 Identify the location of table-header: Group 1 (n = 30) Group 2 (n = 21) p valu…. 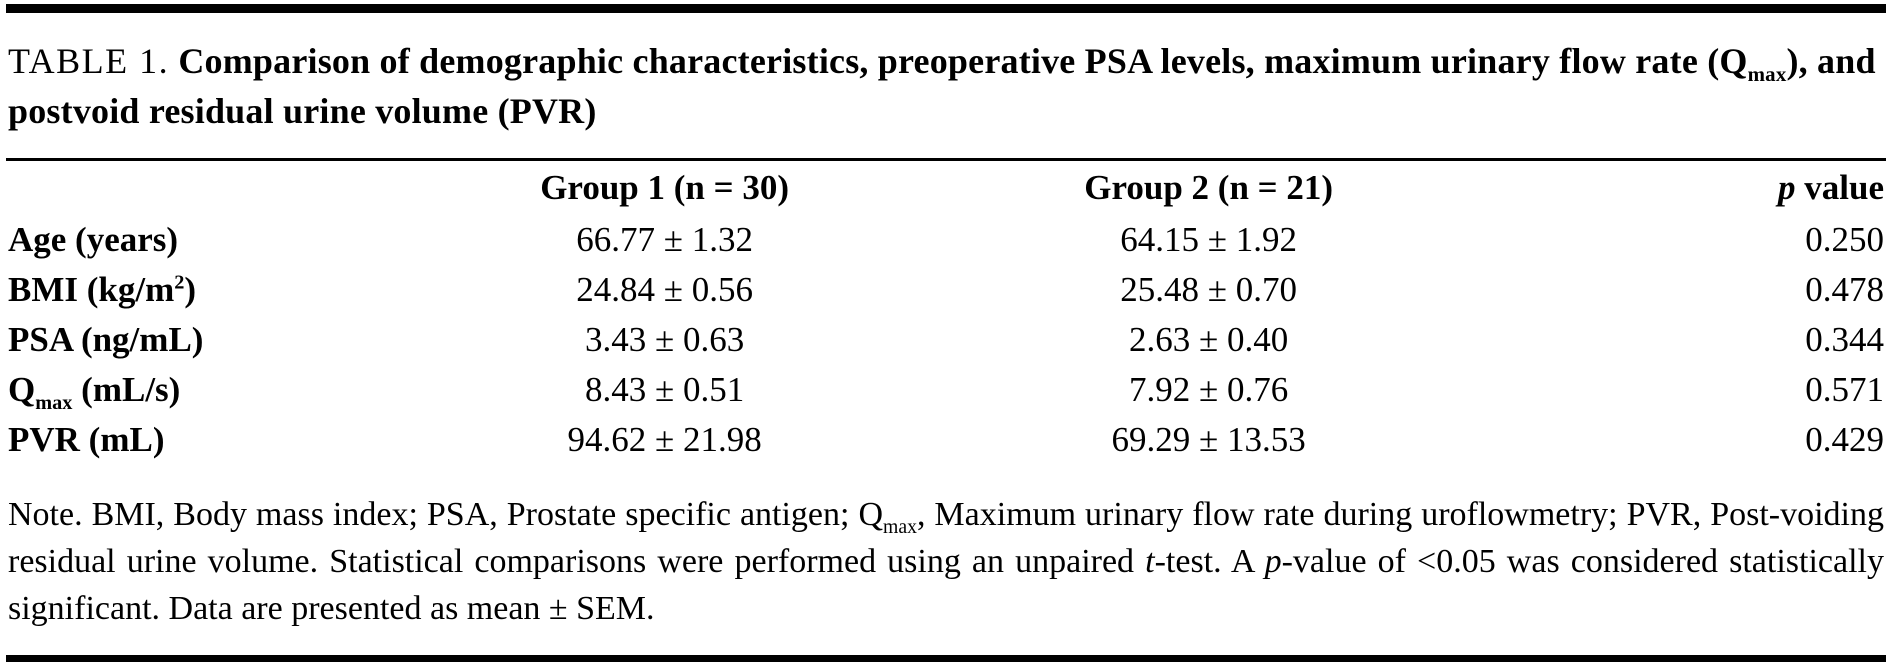
(946, 188).